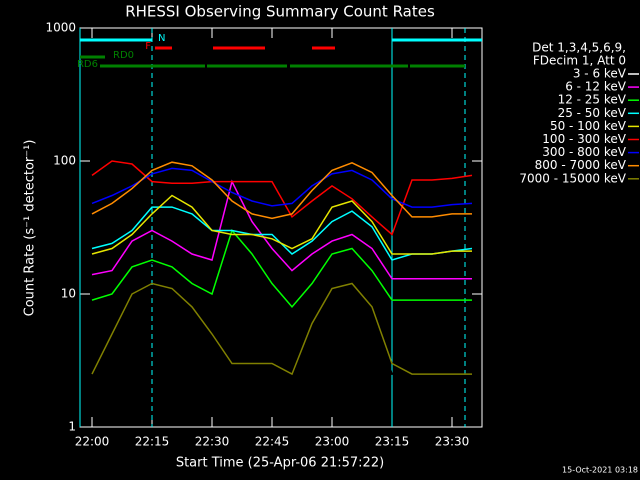 The height and width of the screenshot is (480, 640). I want to click on x-tick-label: 22:30, so click(212, 442).